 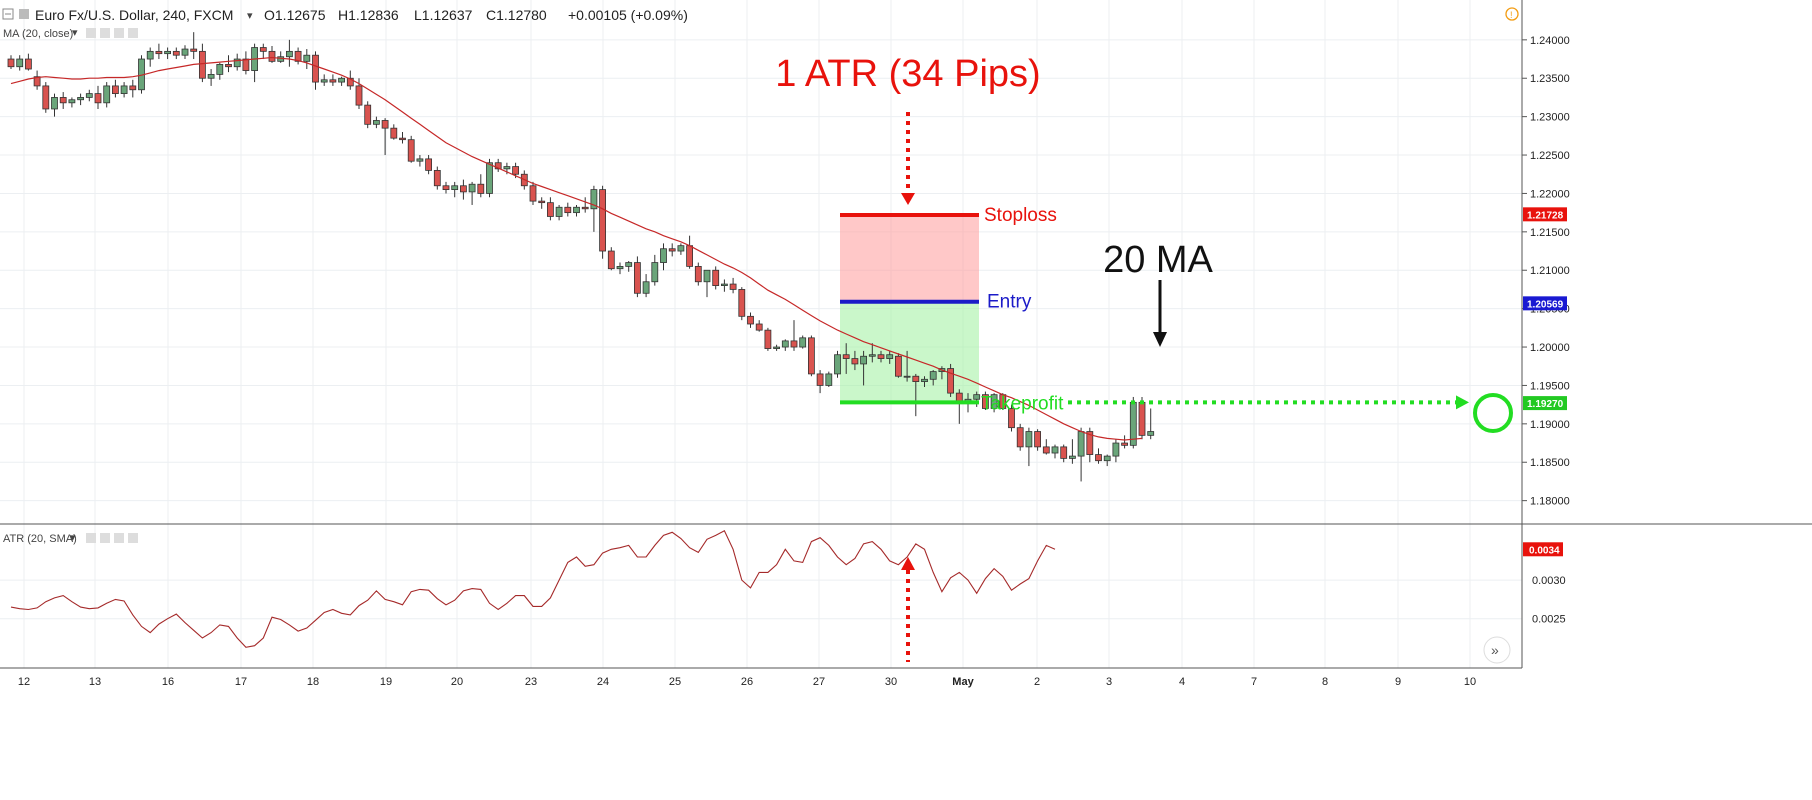 What do you see at coordinates (95, 682) in the screenshot?
I see `x-tick-label: 13` at bounding box center [95, 682].